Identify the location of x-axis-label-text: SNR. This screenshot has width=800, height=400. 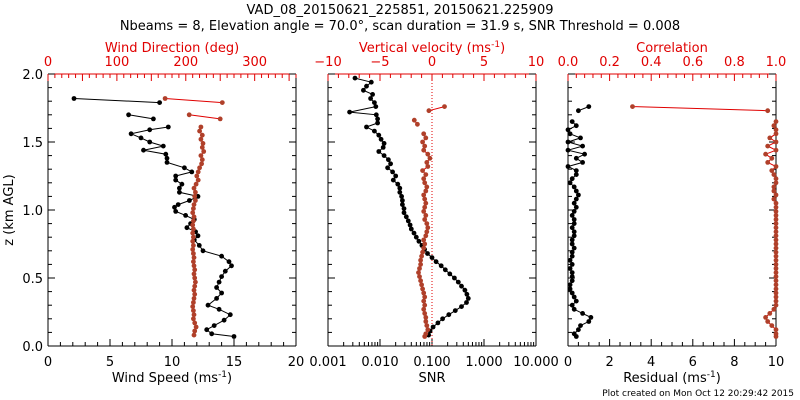
(431, 378).